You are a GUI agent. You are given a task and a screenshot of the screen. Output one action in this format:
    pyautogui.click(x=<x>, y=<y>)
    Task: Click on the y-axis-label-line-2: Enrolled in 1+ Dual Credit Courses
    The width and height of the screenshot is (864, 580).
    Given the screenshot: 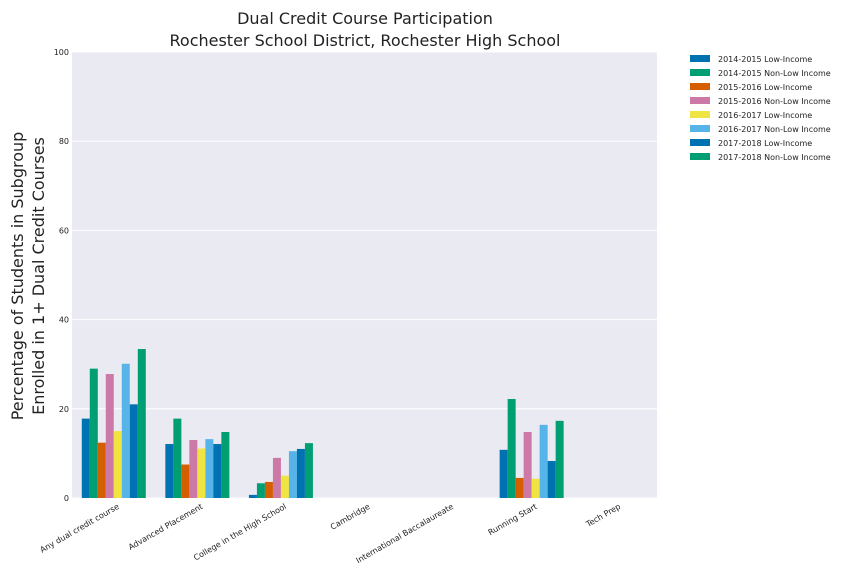 What is the action you would take?
    pyautogui.click(x=38, y=276)
    